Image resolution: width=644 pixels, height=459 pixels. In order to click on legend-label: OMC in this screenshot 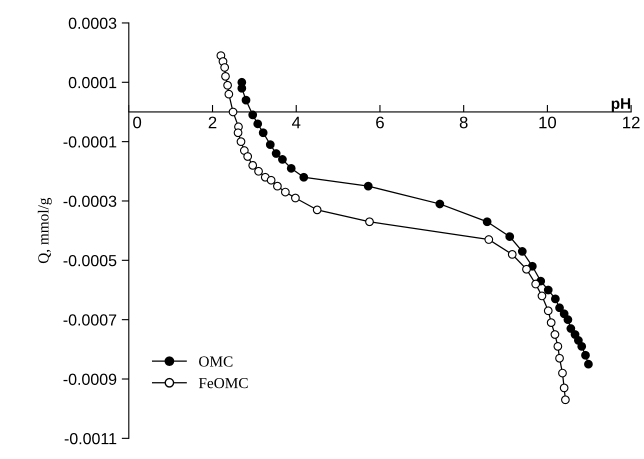, I will do `click(215, 361)`.